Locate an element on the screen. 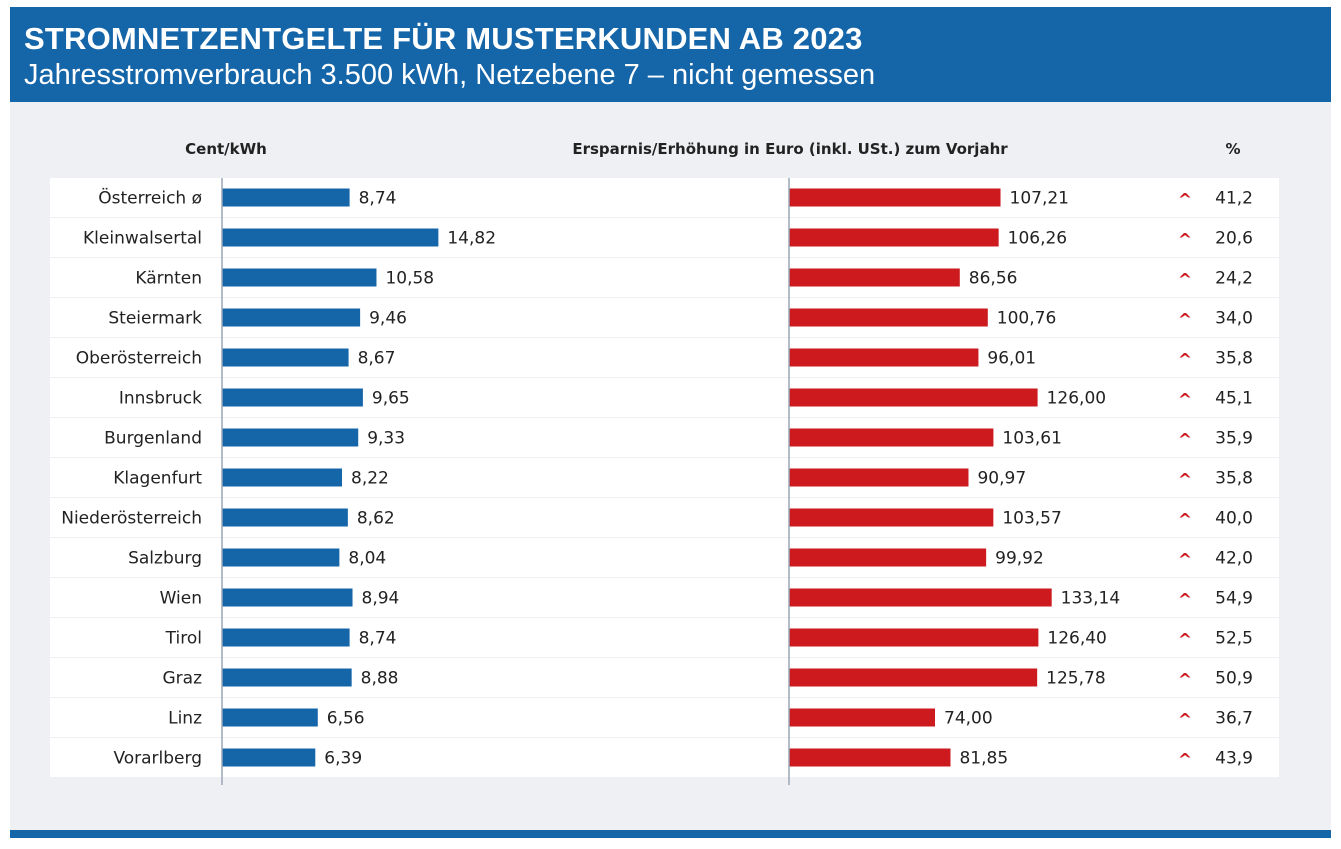 The height and width of the screenshot is (849, 1341). percent-value-label: 43,9 is located at coordinates (1234, 759).